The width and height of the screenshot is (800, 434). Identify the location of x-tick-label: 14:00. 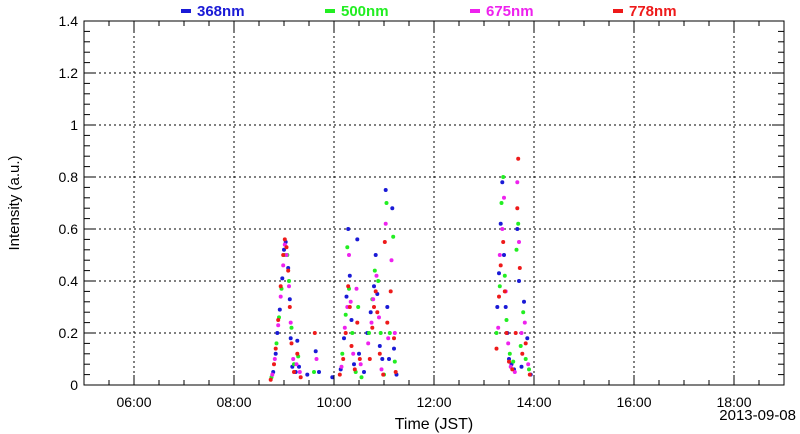
(533, 402).